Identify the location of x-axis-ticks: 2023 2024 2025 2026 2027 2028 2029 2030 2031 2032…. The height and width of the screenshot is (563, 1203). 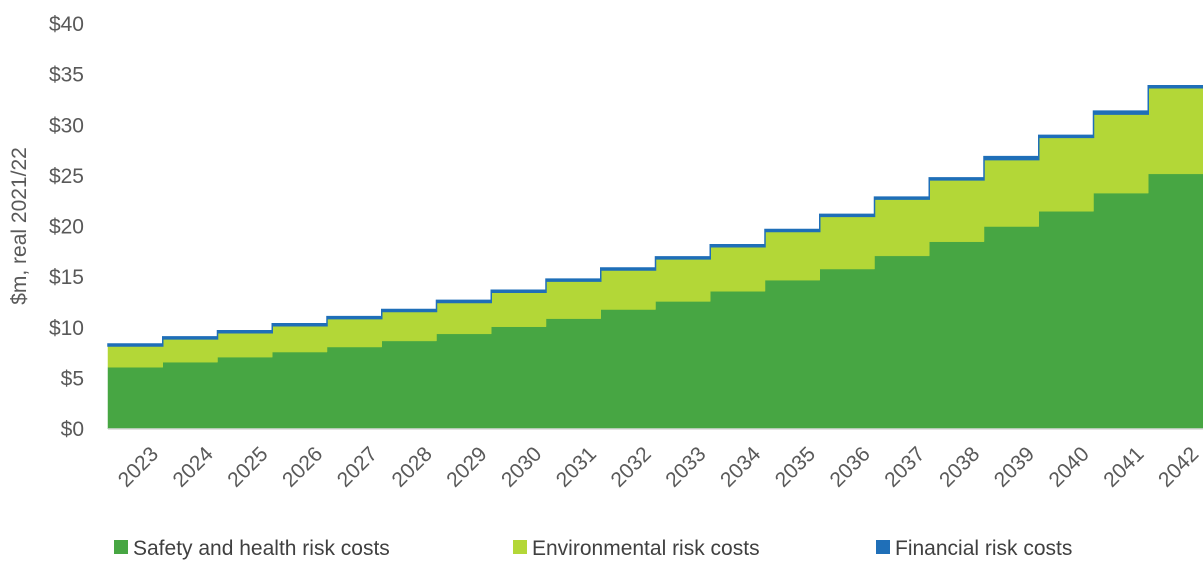
(658, 467).